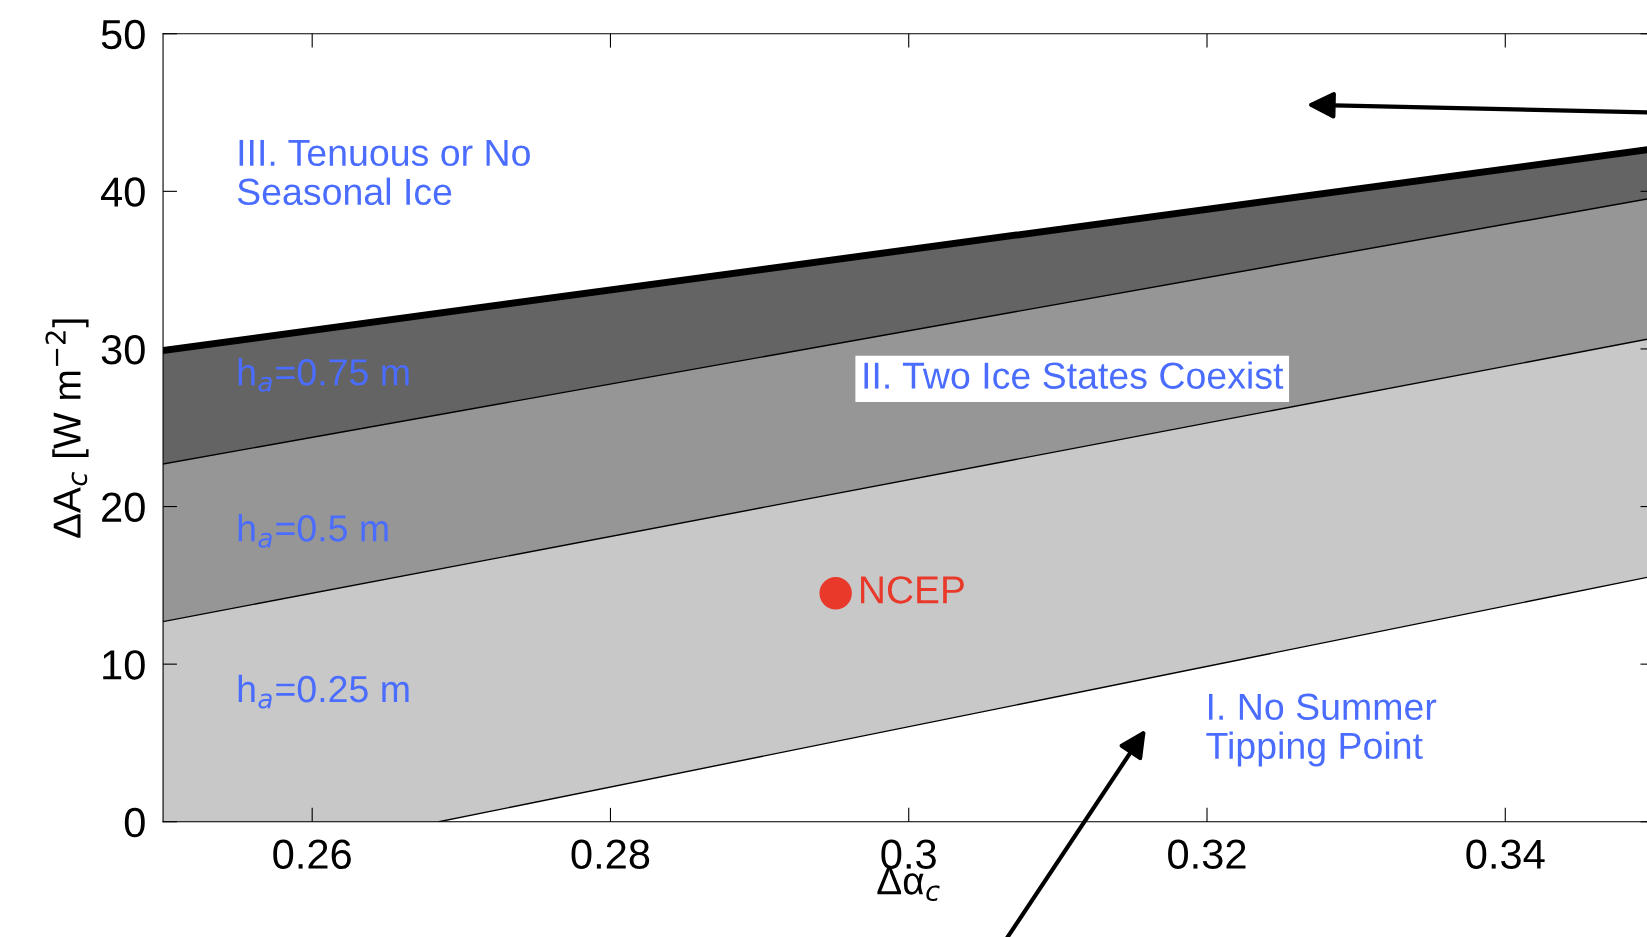 The height and width of the screenshot is (937, 1647). Describe the element at coordinates (67, 428) in the screenshot. I see `y-axis-title: ΔA$_{c}$ [W m$^{−2}$]` at that location.